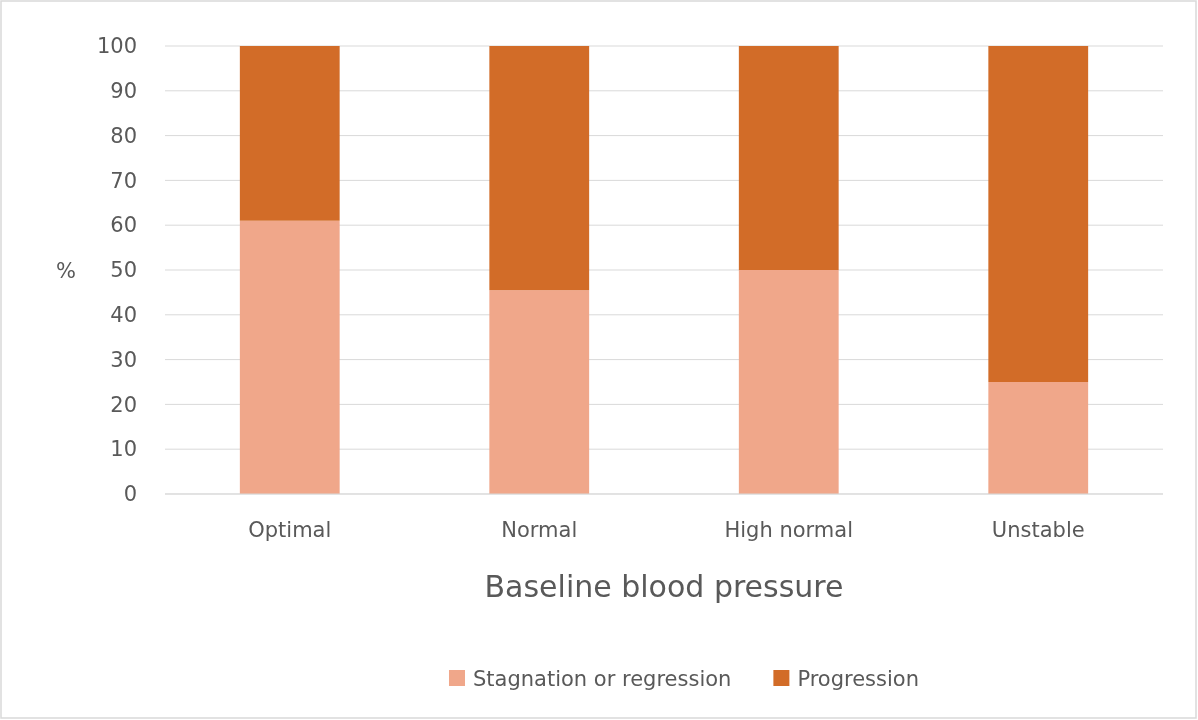 The image size is (1198, 720). I want to click on y-tick-label: 20, so click(123, 404).